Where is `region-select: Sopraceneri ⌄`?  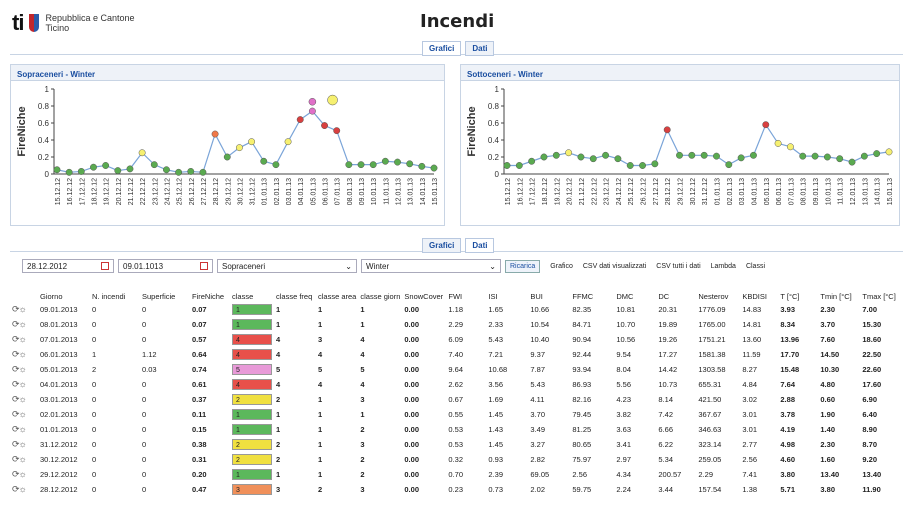
region-select: Sopraceneri ⌄ is located at coordinates (287, 266).